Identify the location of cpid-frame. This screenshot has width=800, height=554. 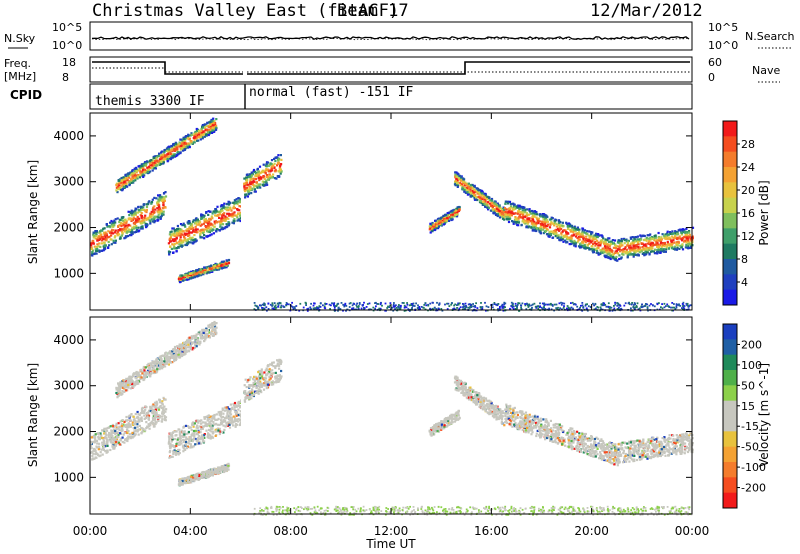
(391, 96).